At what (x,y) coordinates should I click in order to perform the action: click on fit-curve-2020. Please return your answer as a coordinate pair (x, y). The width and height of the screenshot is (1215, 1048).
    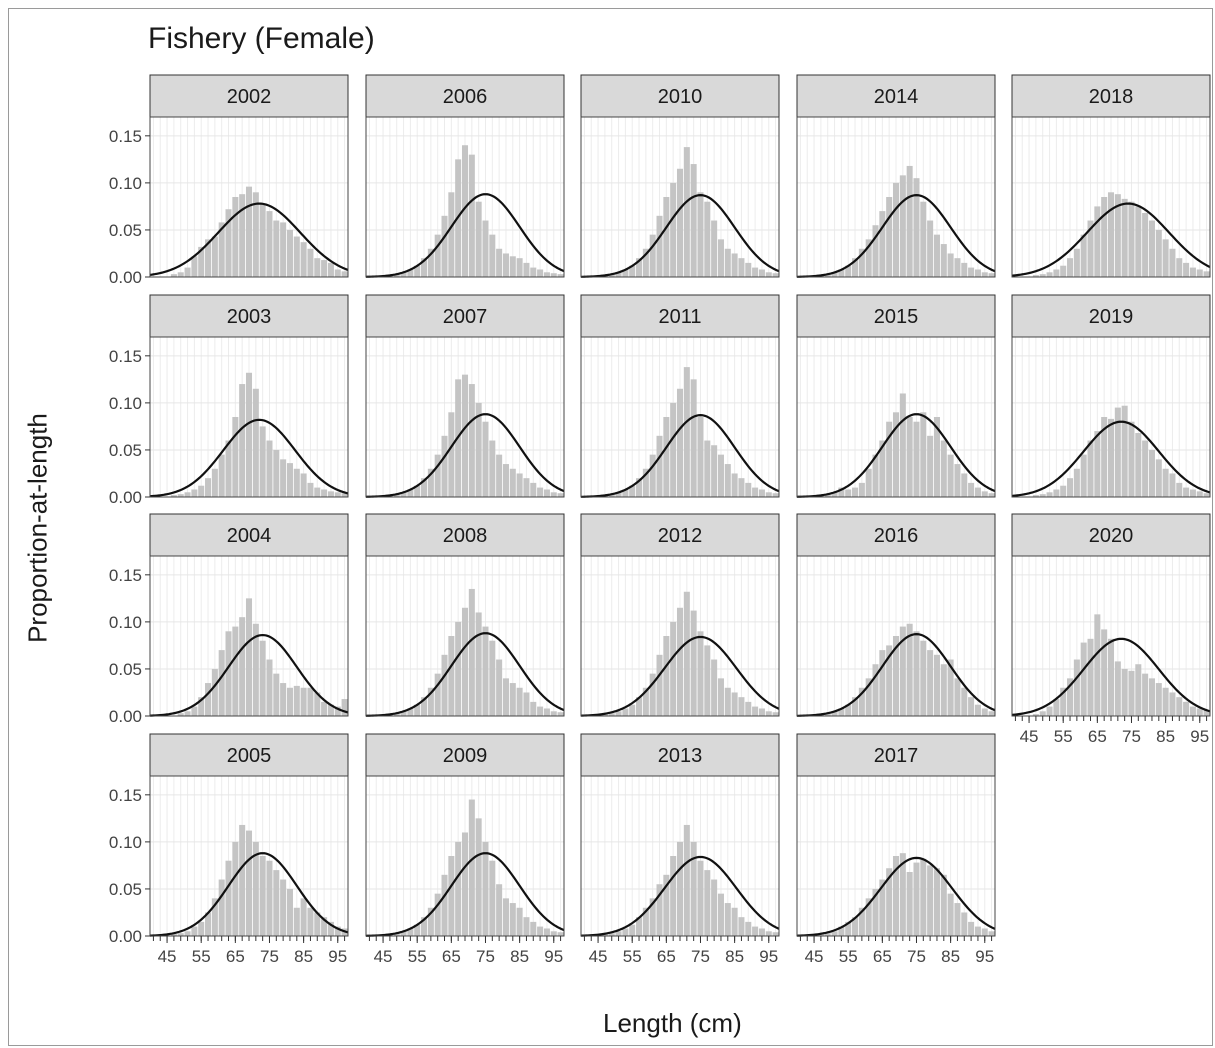
    Looking at the image, I should click on (1111, 676).